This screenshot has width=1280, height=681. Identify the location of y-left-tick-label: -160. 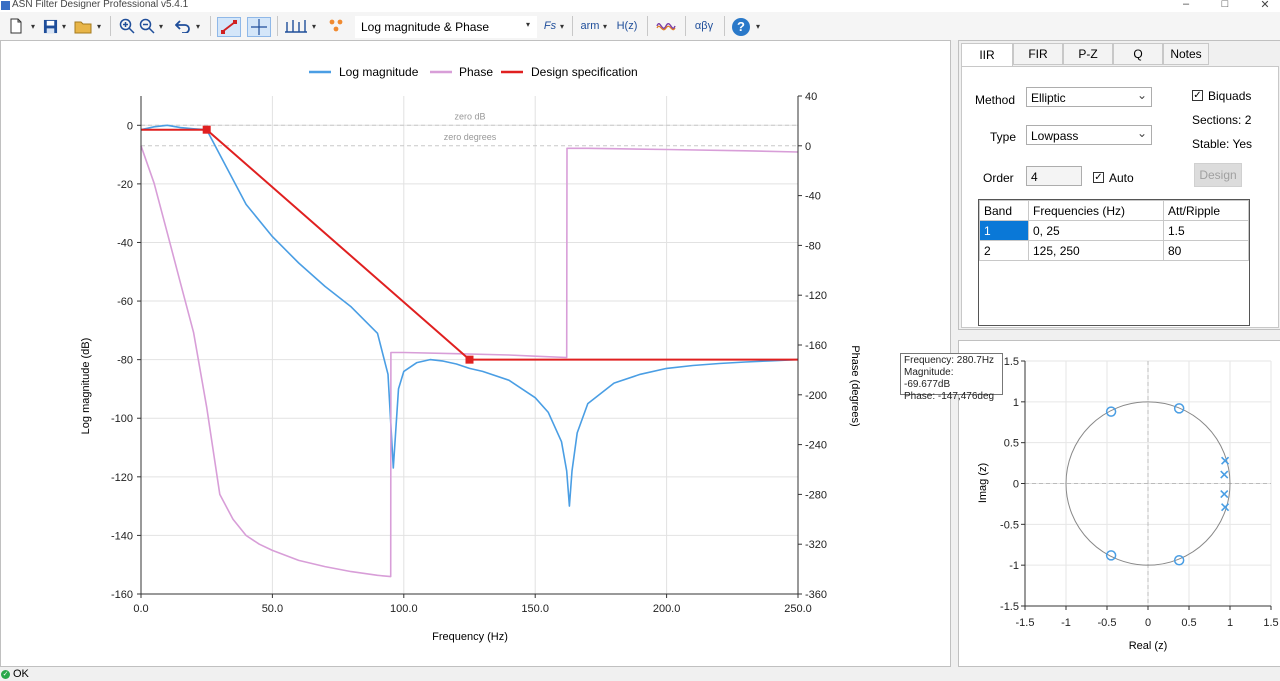
(122, 595).